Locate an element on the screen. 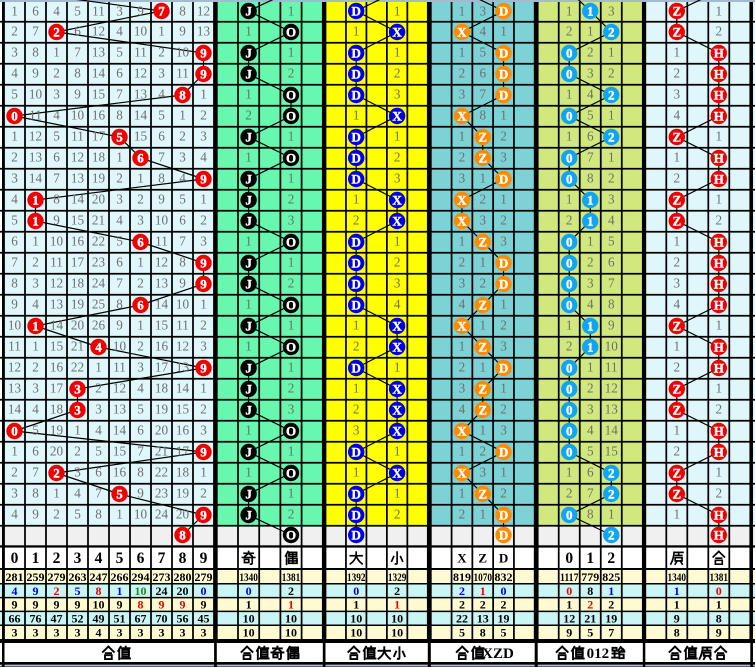  svg-text: 0 is located at coordinates (569, 178).